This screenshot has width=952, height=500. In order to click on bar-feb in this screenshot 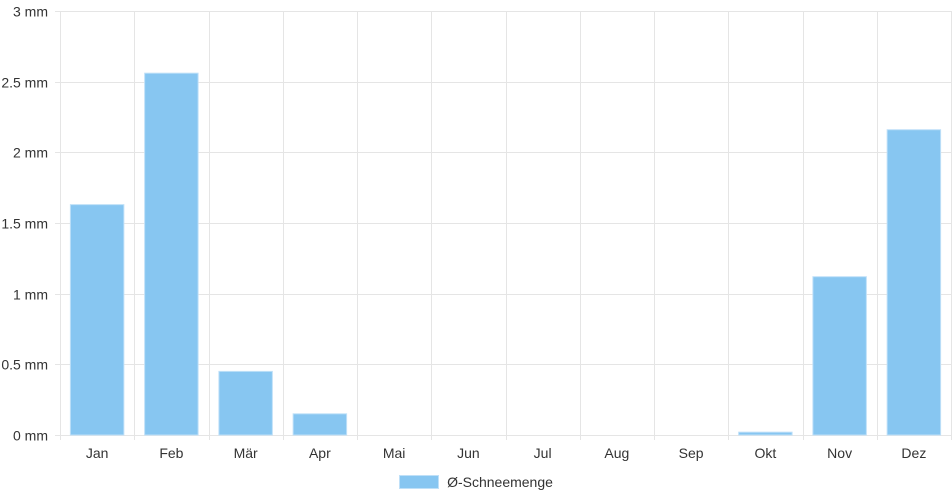, I will do `click(171, 254)`.